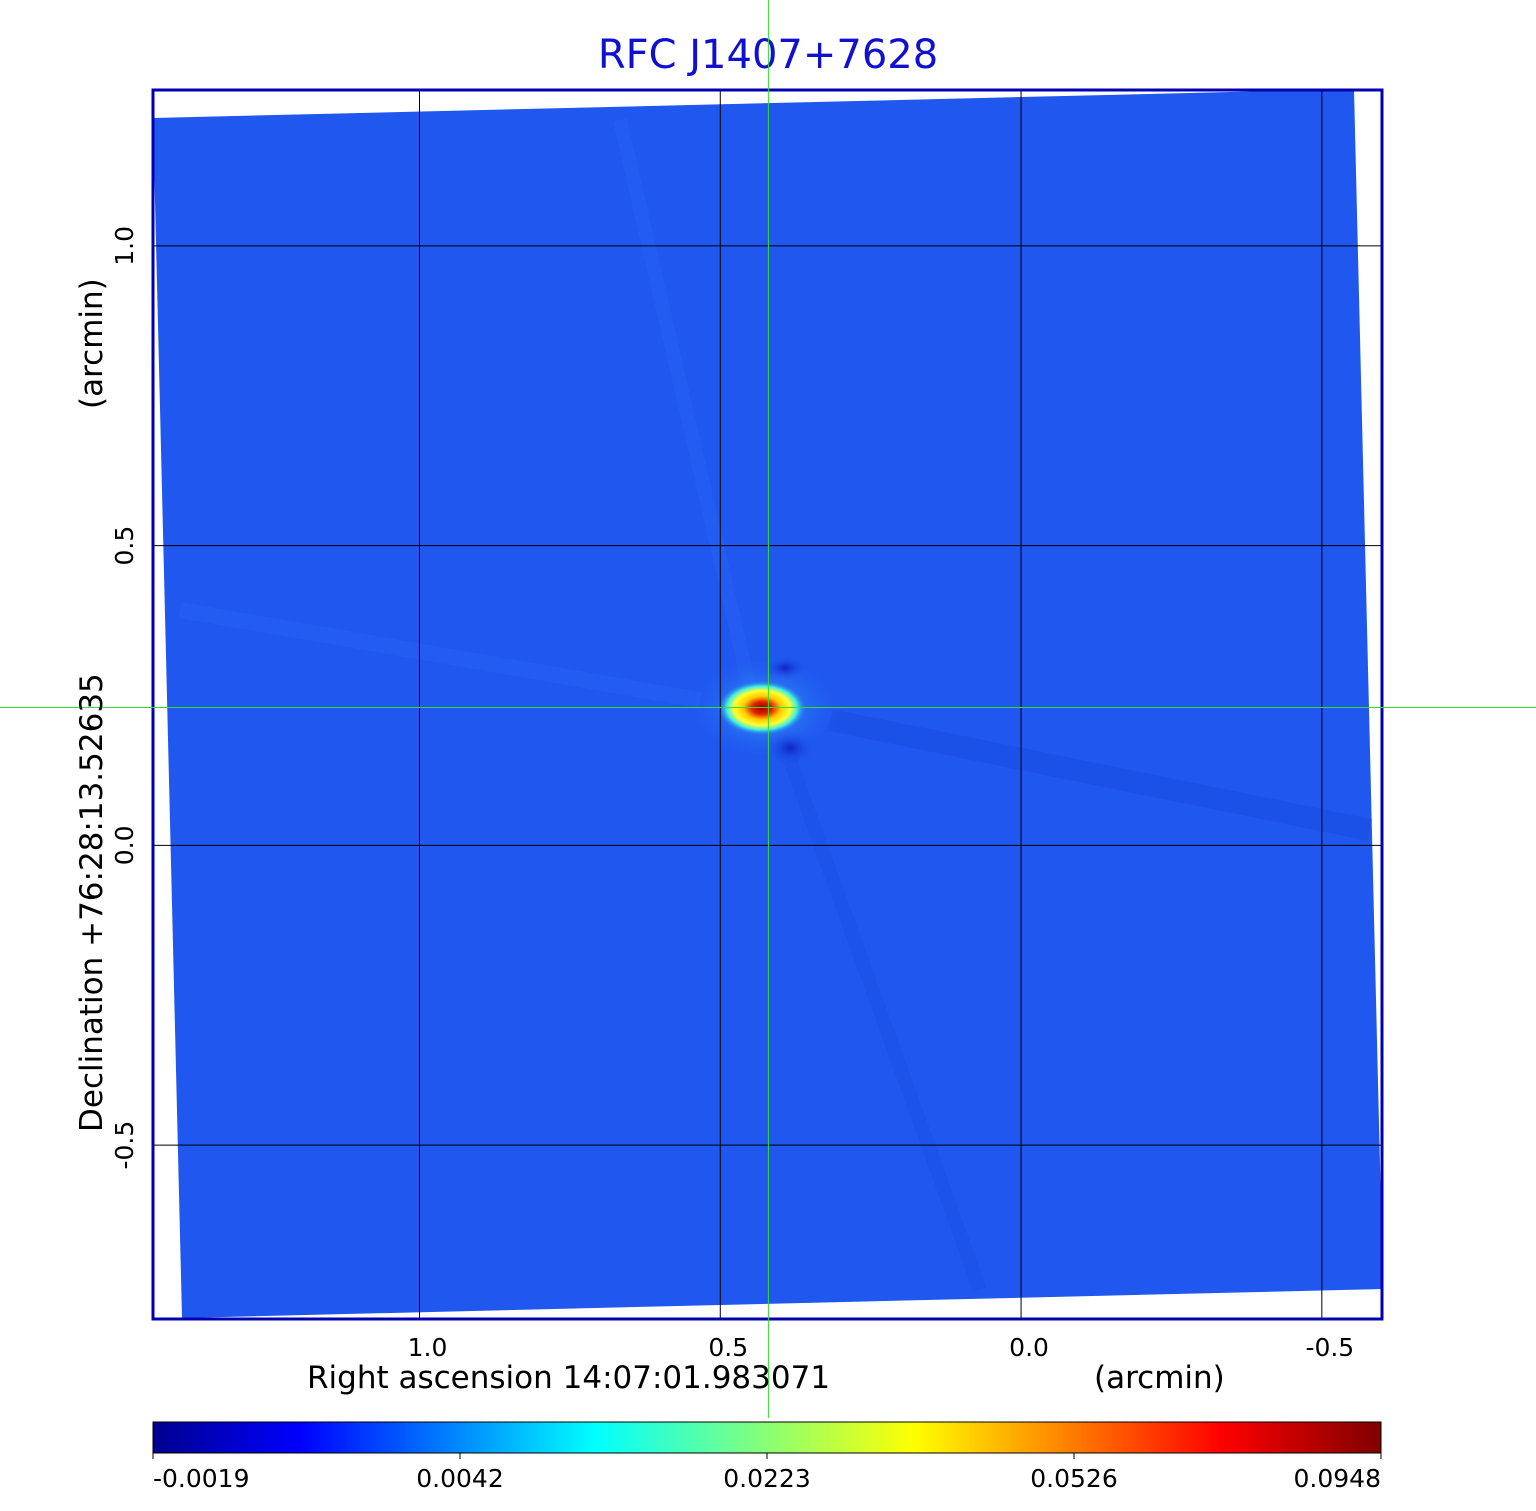 The image size is (1536, 1511). Describe the element at coordinates (124, 1145) in the screenshot. I see `y-tick-label: -0.5` at that location.